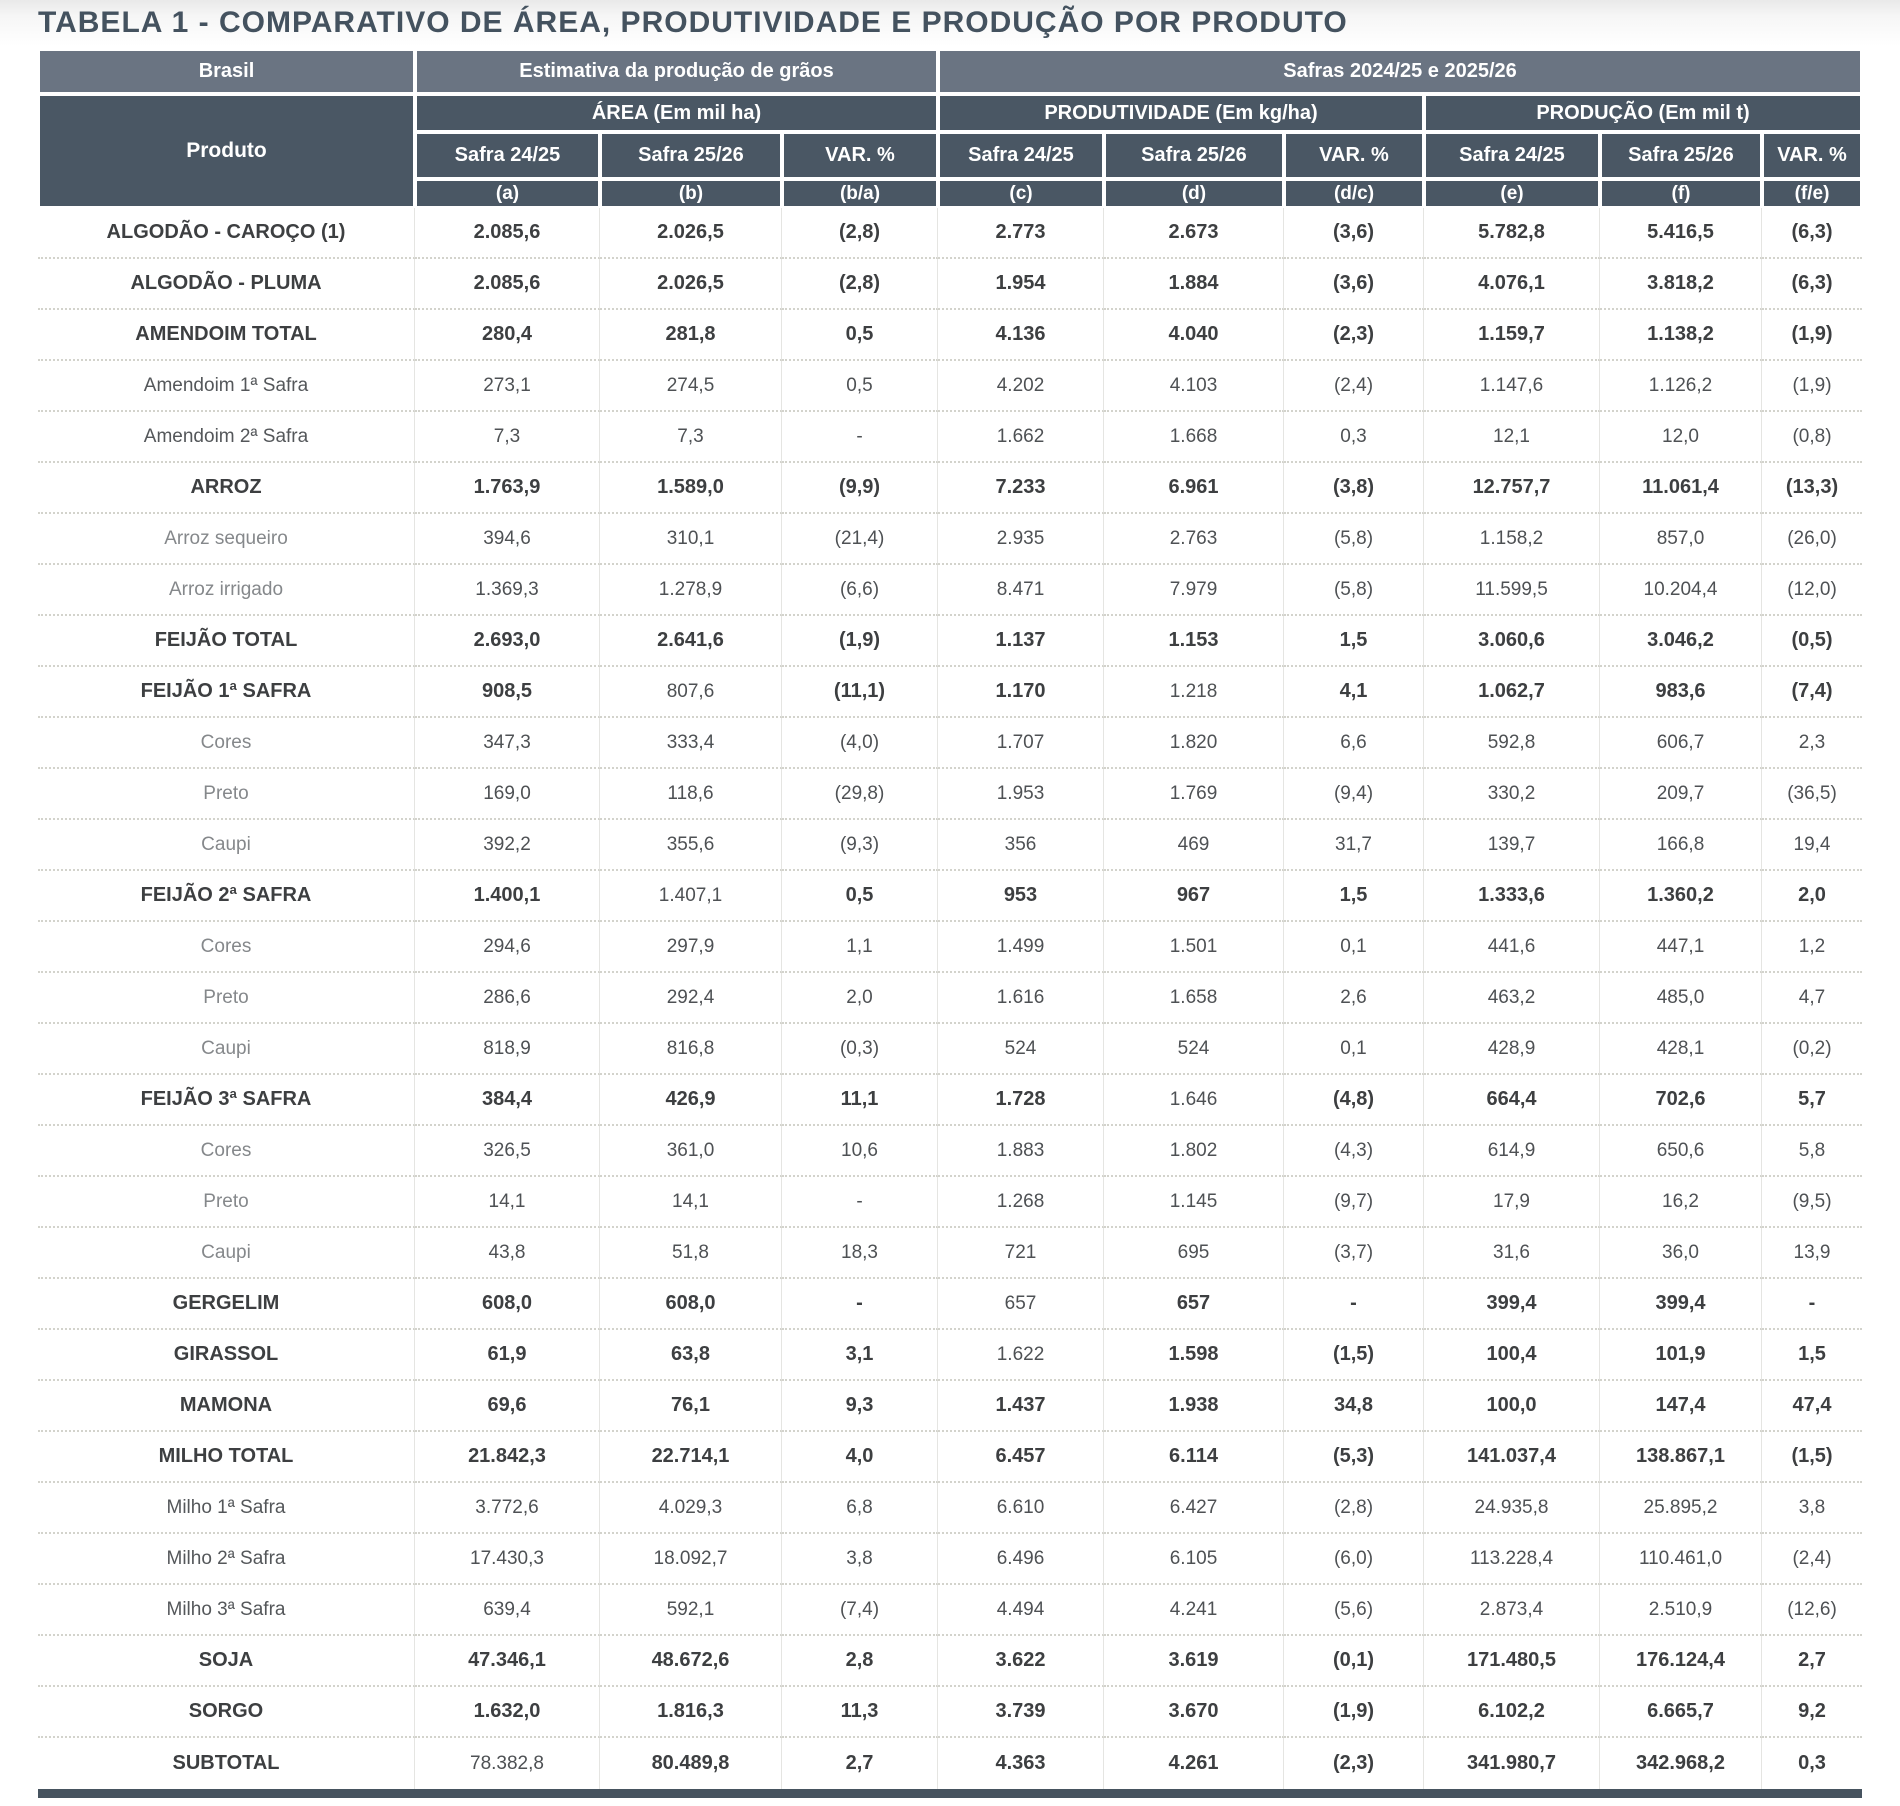 Image resolution: width=1900 pixels, height=1806 pixels. I want to click on value-cell: (0,5), so click(1812, 641).